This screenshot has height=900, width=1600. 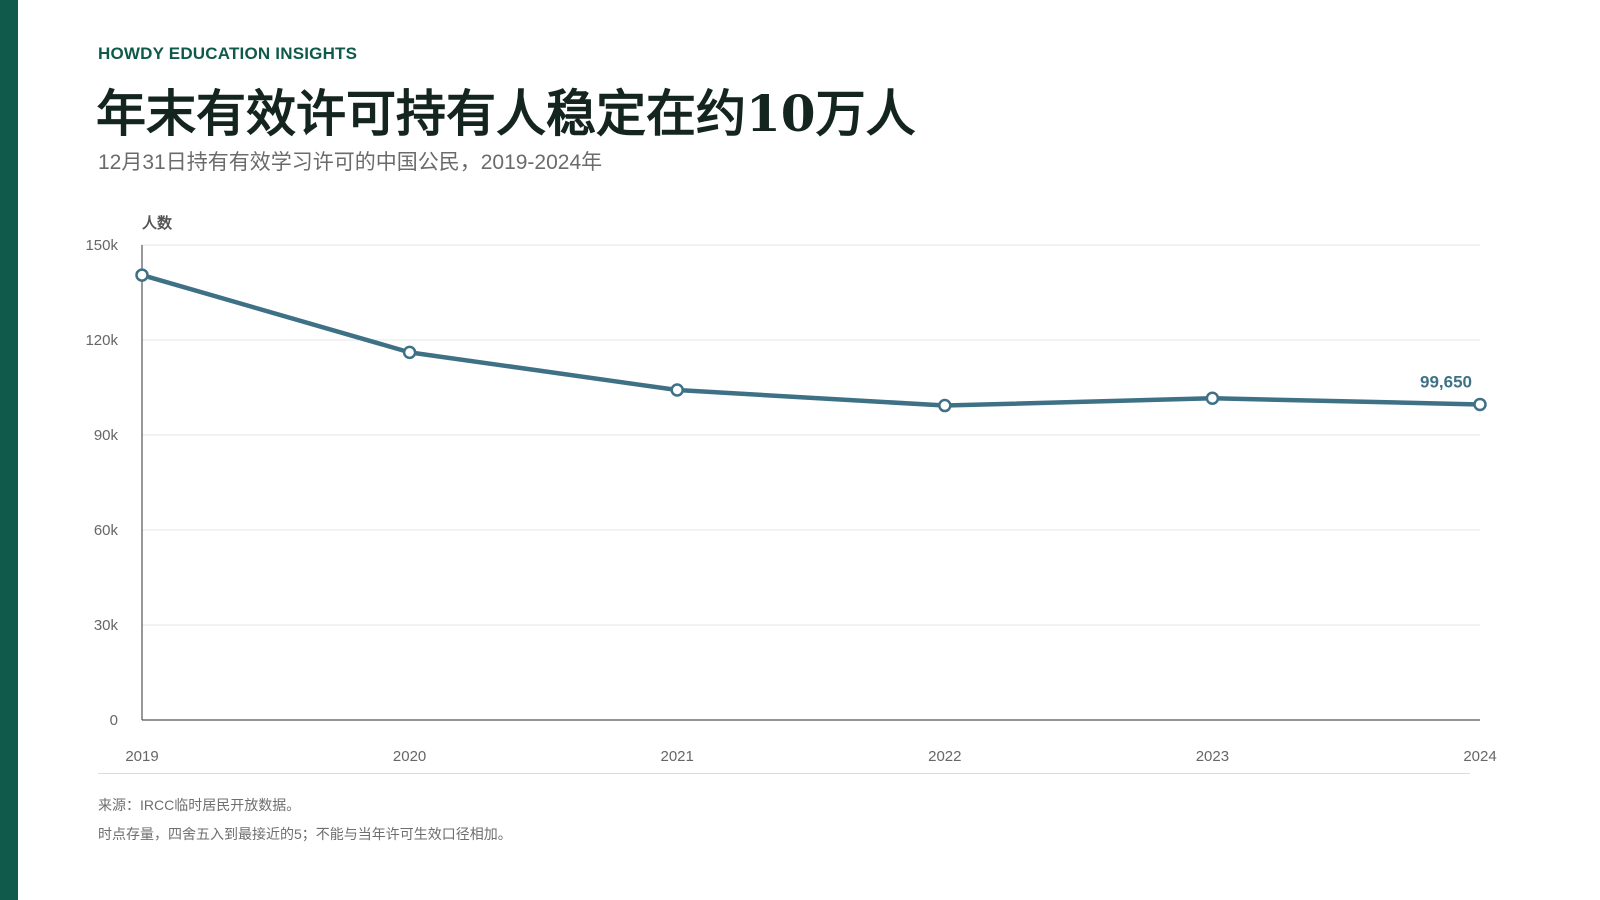 I want to click on annotations: 99,650, so click(x=1446, y=381).